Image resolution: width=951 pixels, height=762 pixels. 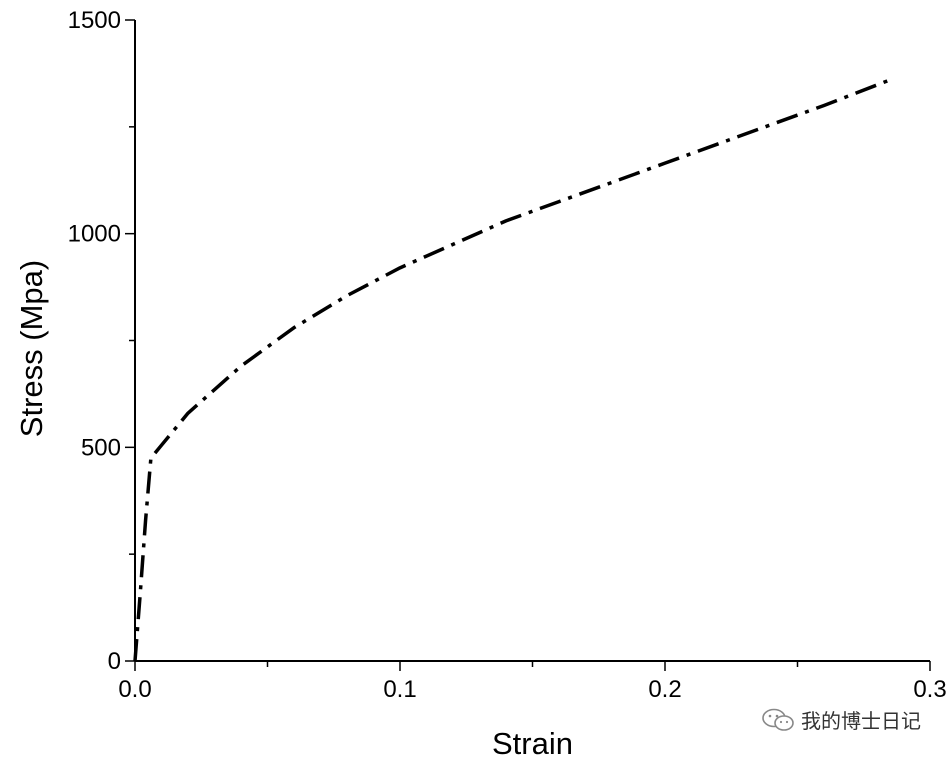 I want to click on y-tick-label: 500, so click(x=101, y=447).